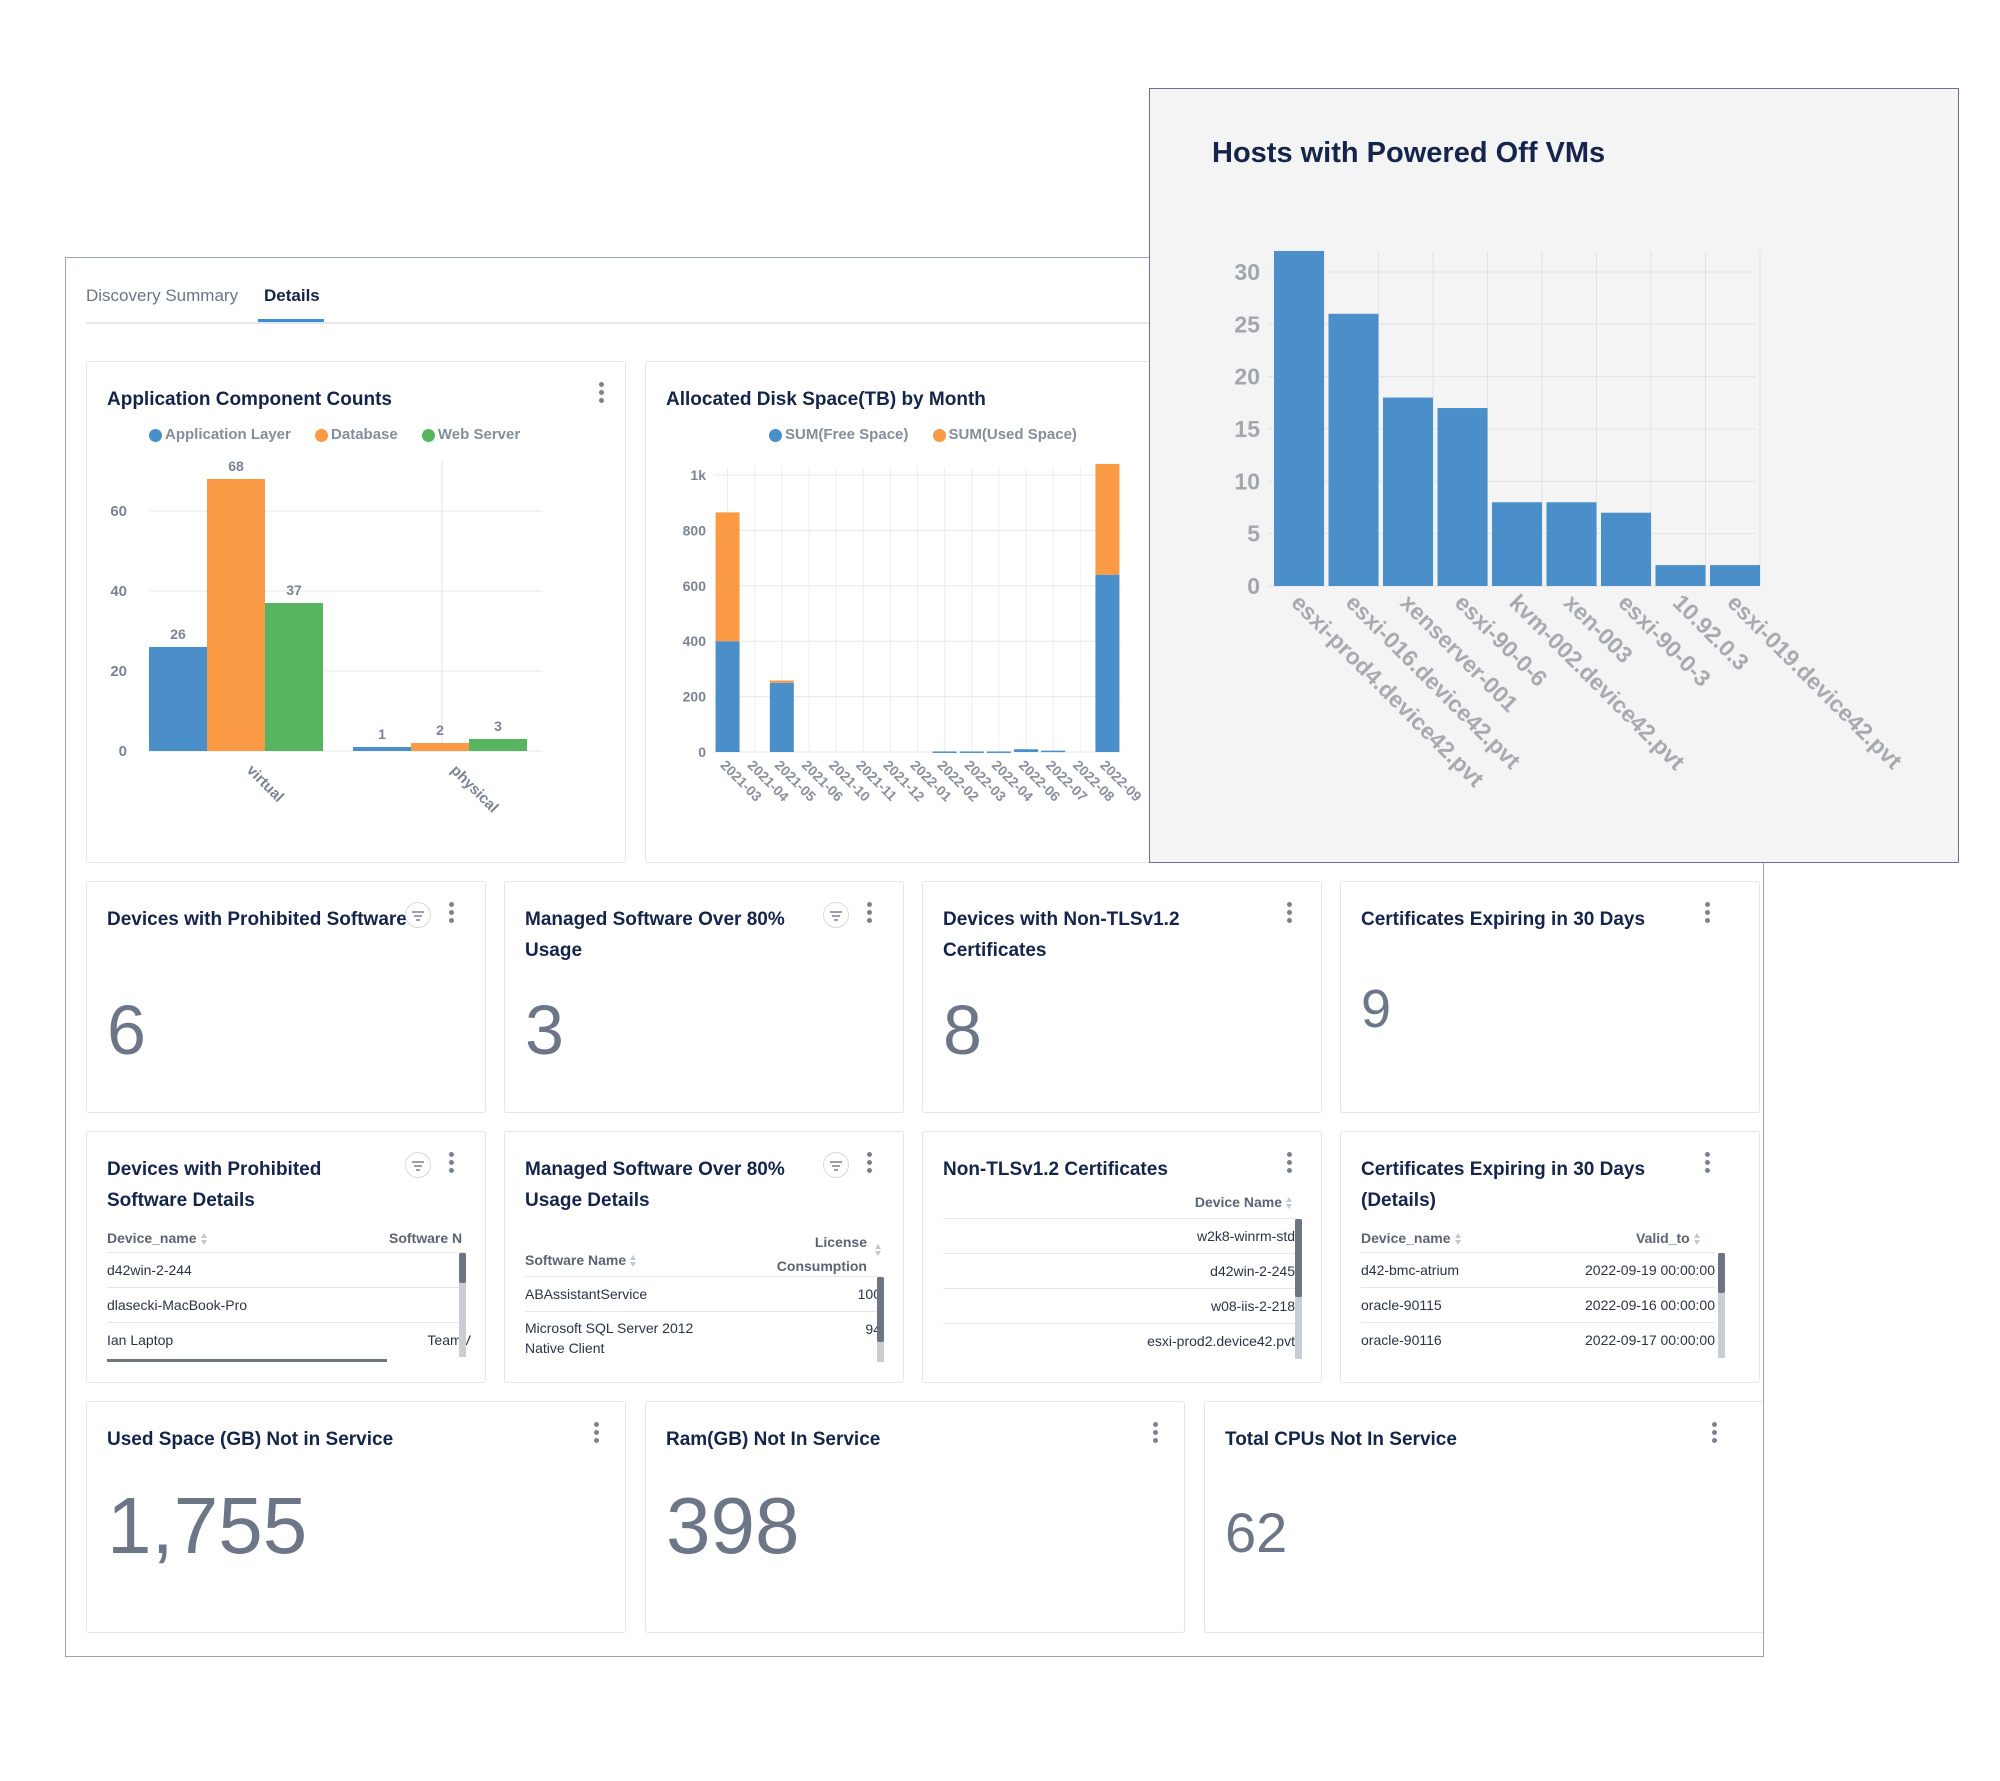 The image size is (2000, 1781). Describe the element at coordinates (695, 641) in the screenshot. I see `y-tick-label: 400` at that location.